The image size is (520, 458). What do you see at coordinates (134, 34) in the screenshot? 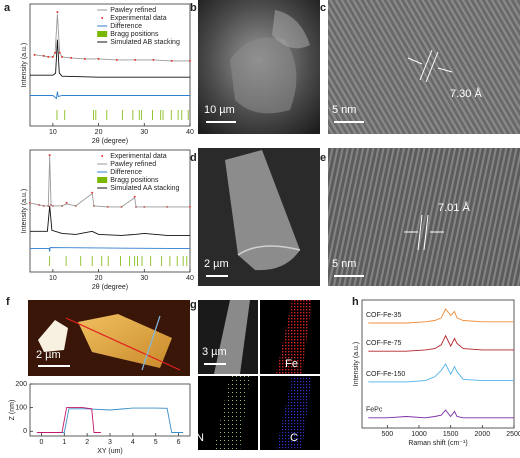
I see `legend-label: Bragg positions` at bounding box center [134, 34].